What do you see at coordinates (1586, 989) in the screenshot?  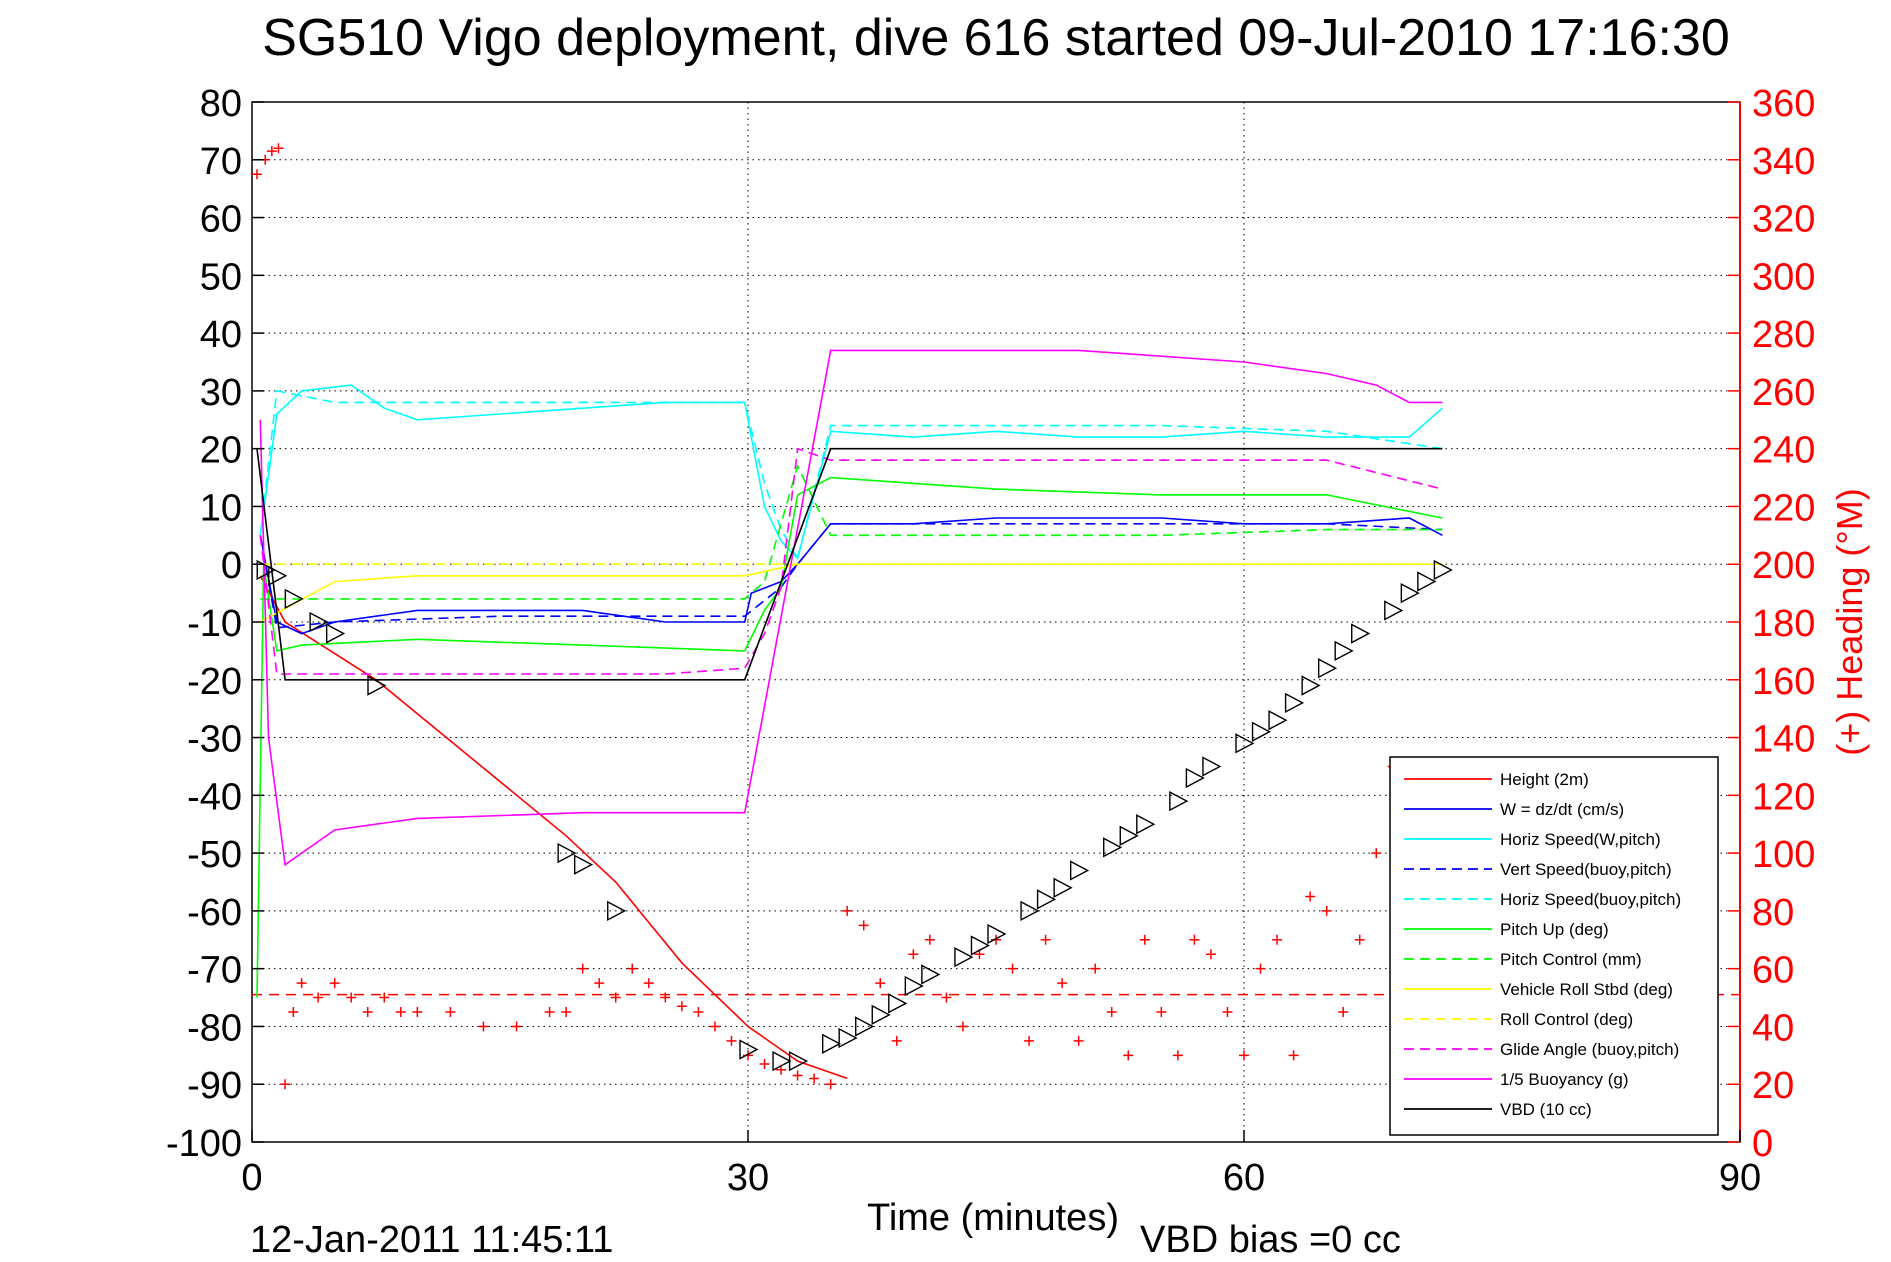 I see `legend-entry-vehicle-roll-stbd-deg: Vehicle Roll Stbd (deg)` at bounding box center [1586, 989].